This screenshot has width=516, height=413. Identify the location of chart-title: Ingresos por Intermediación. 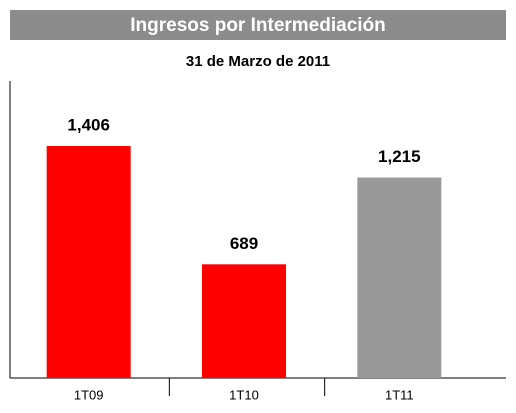
(258, 25).